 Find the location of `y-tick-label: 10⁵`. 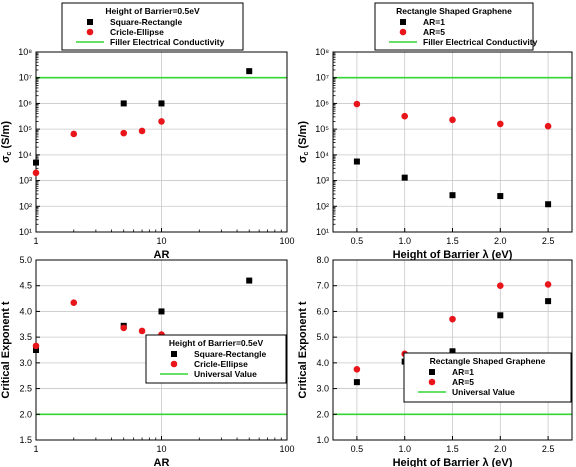

y-tick-label: 10⁵ is located at coordinates (322, 129).